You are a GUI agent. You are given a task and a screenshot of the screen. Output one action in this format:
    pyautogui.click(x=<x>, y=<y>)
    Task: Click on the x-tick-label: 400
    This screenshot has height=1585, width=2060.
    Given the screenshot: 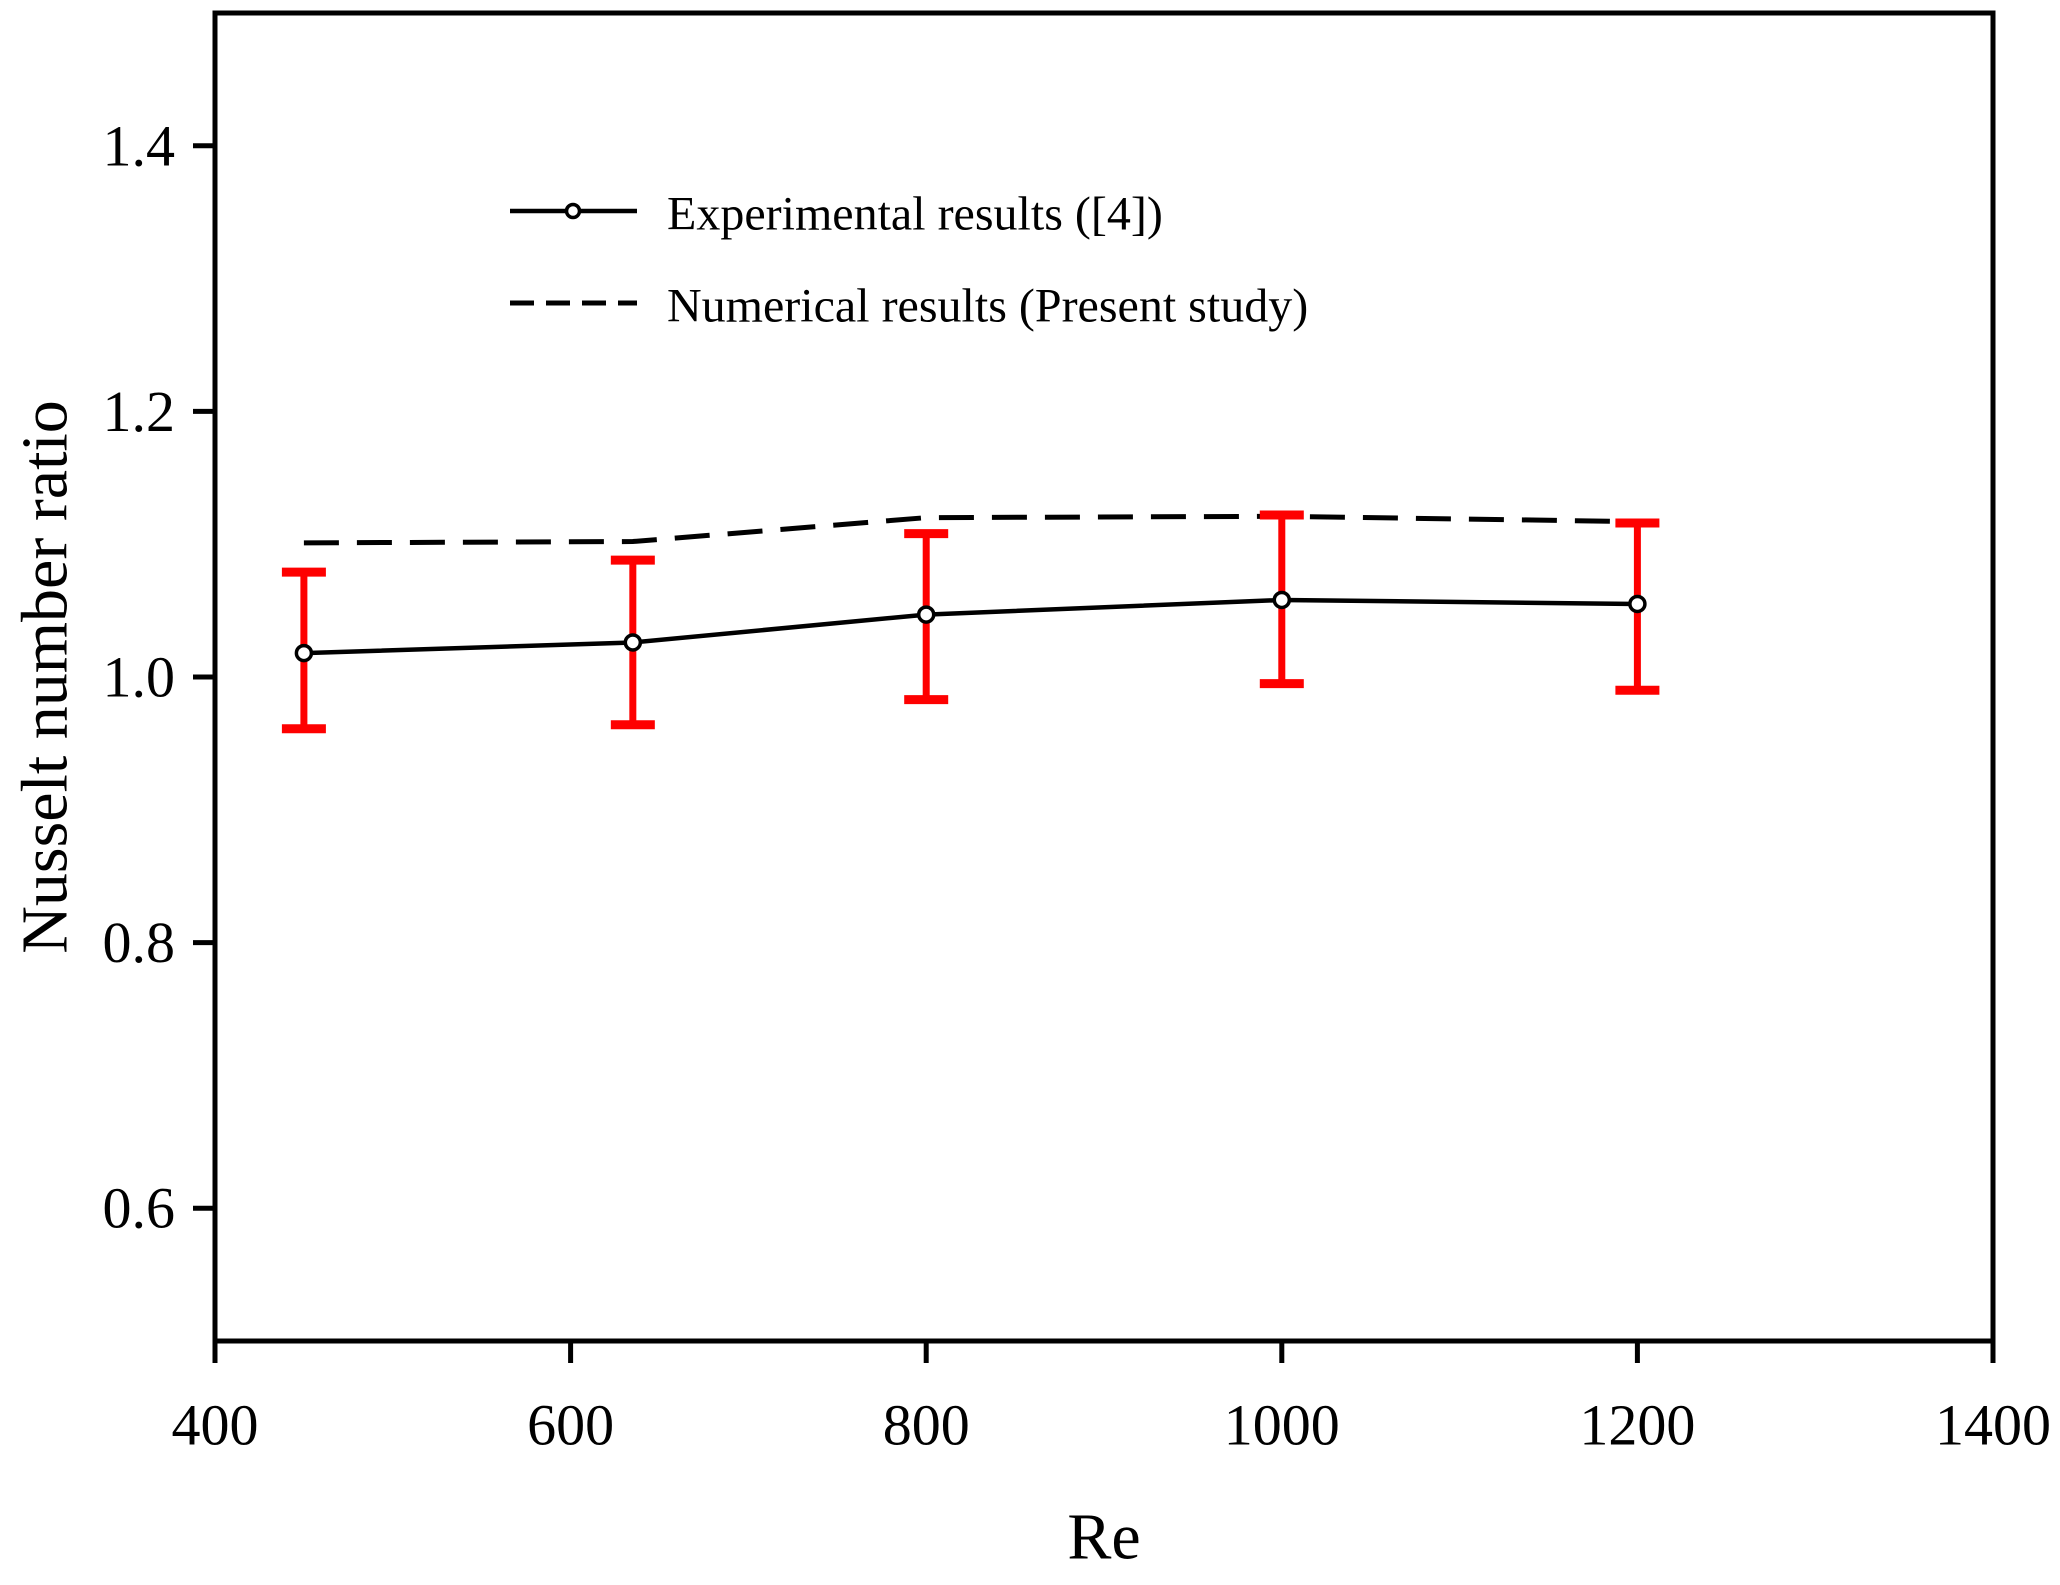 What is the action you would take?
    pyautogui.click(x=215, y=1425)
    